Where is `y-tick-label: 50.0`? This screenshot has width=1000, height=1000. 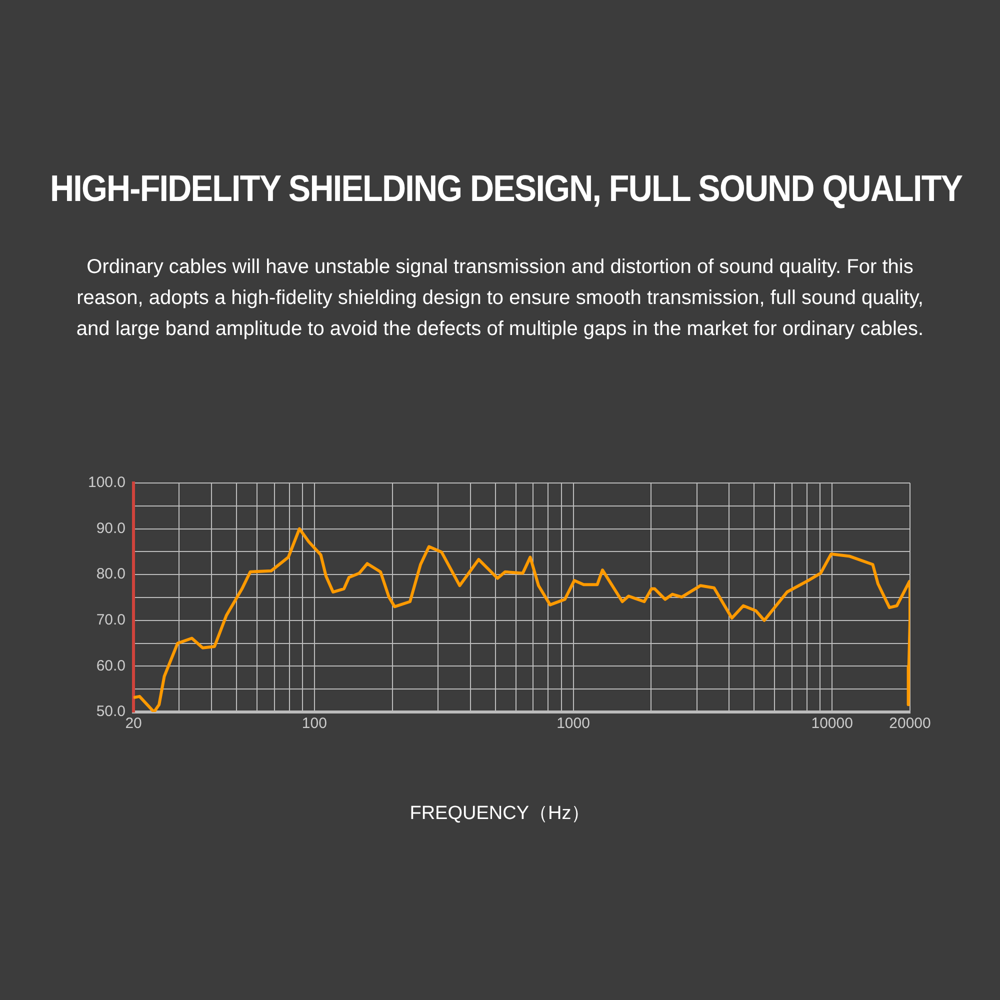 y-tick-label: 50.0 is located at coordinates (111, 711).